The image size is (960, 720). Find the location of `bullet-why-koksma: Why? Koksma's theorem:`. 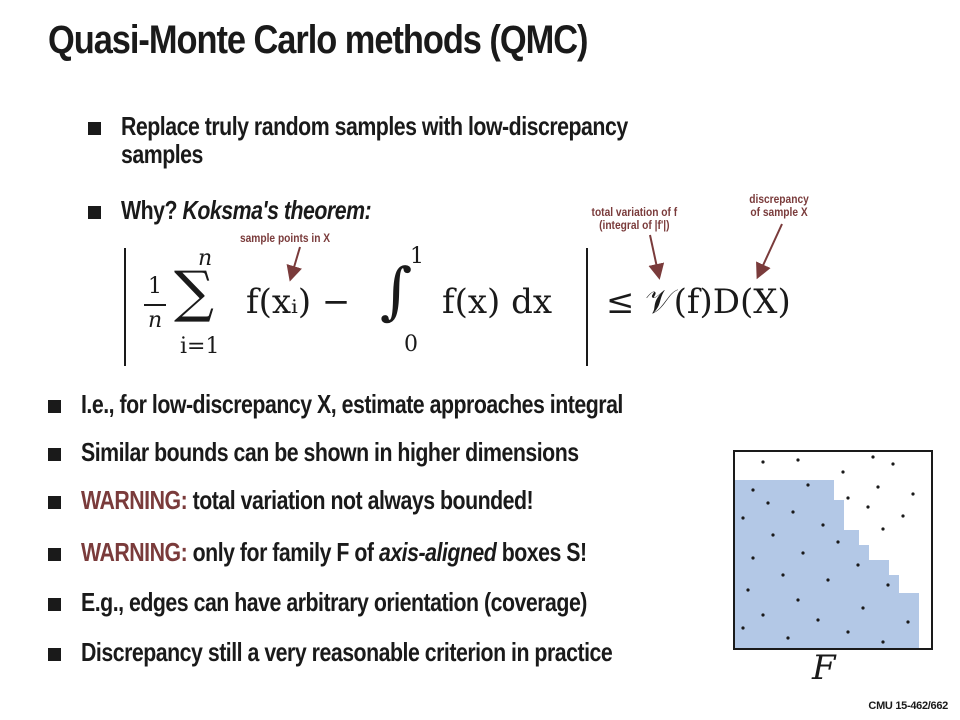

bullet-why-koksma: Why? Koksma's theorem: is located at coordinates (257, 210).